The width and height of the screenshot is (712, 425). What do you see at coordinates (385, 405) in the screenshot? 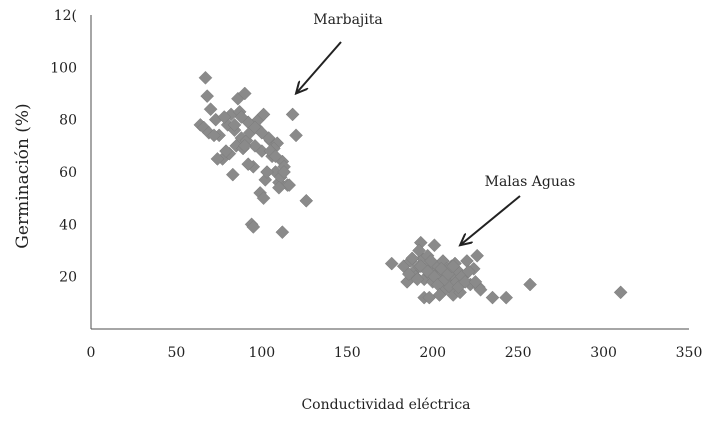
I see `x-axis-title: Conductividad eléctrica` at bounding box center [385, 405].